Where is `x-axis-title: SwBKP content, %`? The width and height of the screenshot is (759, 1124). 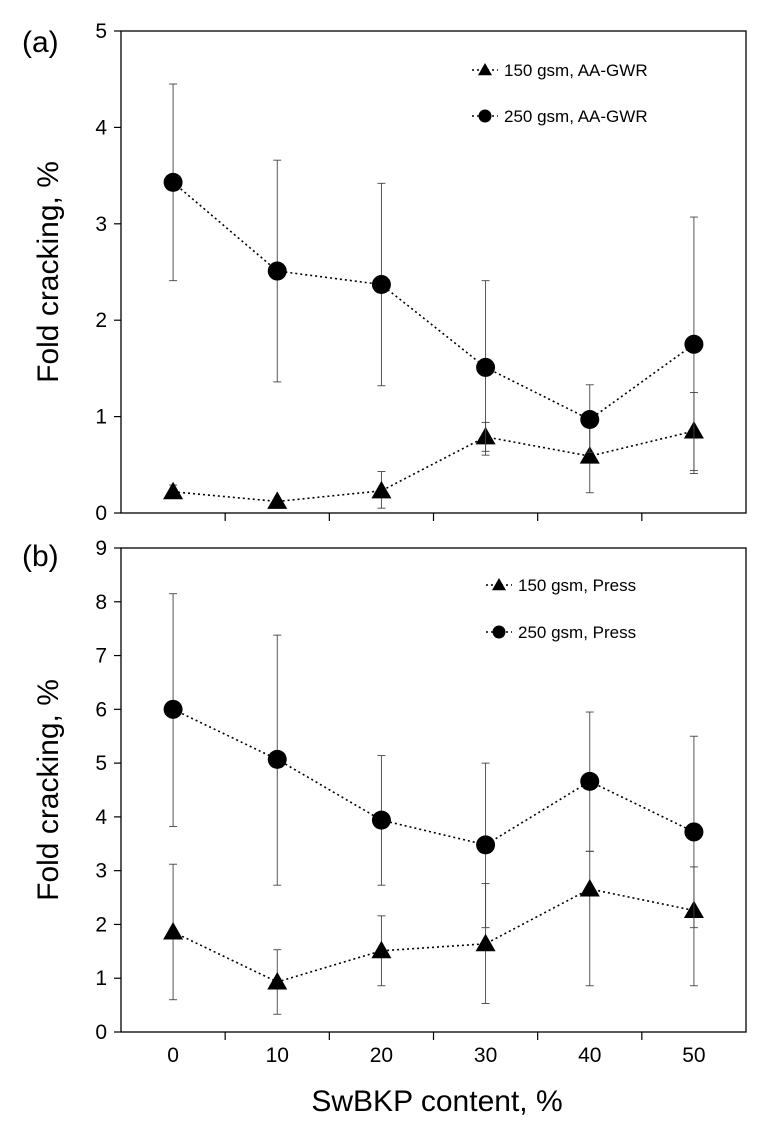 x-axis-title: SwBKP content, % is located at coordinates (436, 1101).